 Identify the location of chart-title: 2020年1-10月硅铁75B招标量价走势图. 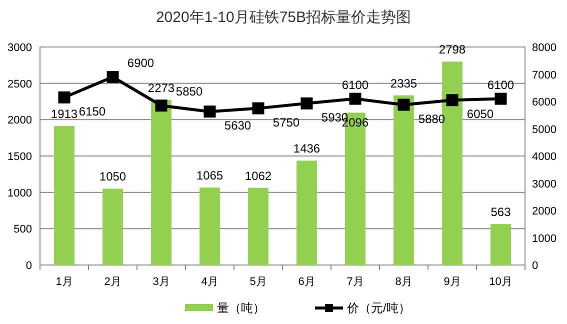
(284, 17).